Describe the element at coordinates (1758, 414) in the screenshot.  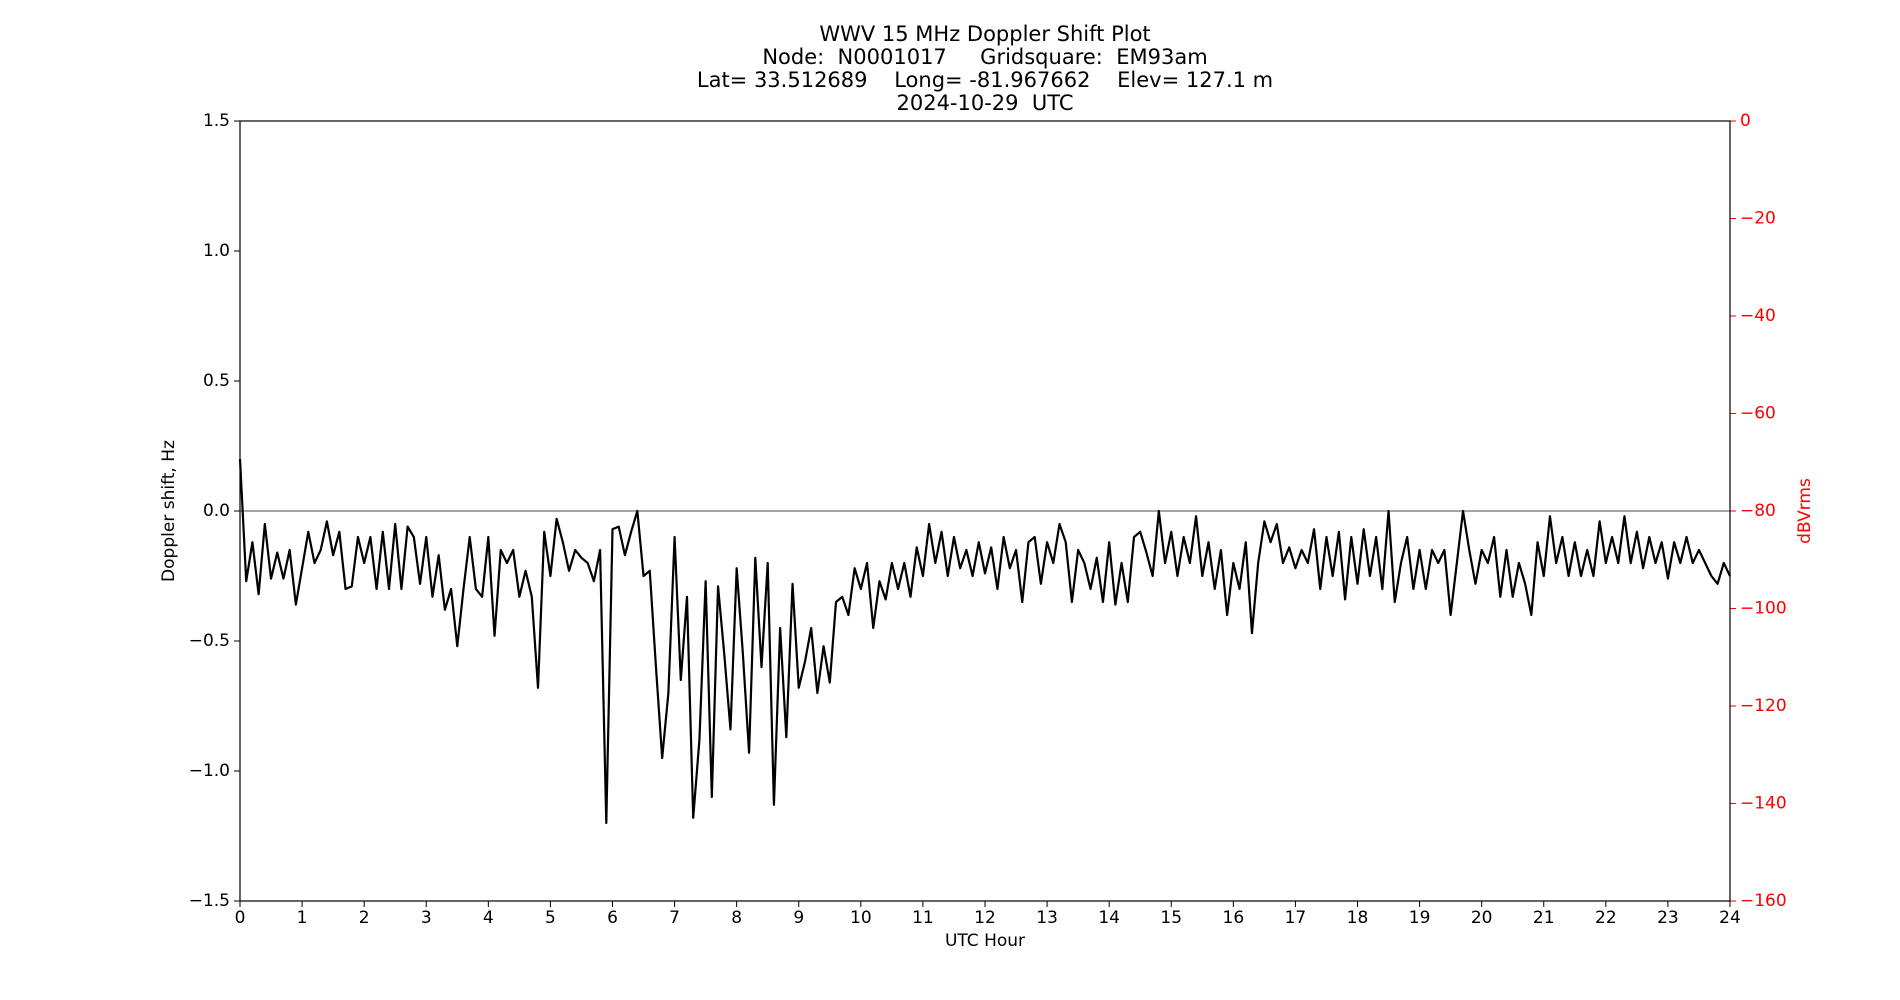
I see `y2-tick-label: −60` at that location.